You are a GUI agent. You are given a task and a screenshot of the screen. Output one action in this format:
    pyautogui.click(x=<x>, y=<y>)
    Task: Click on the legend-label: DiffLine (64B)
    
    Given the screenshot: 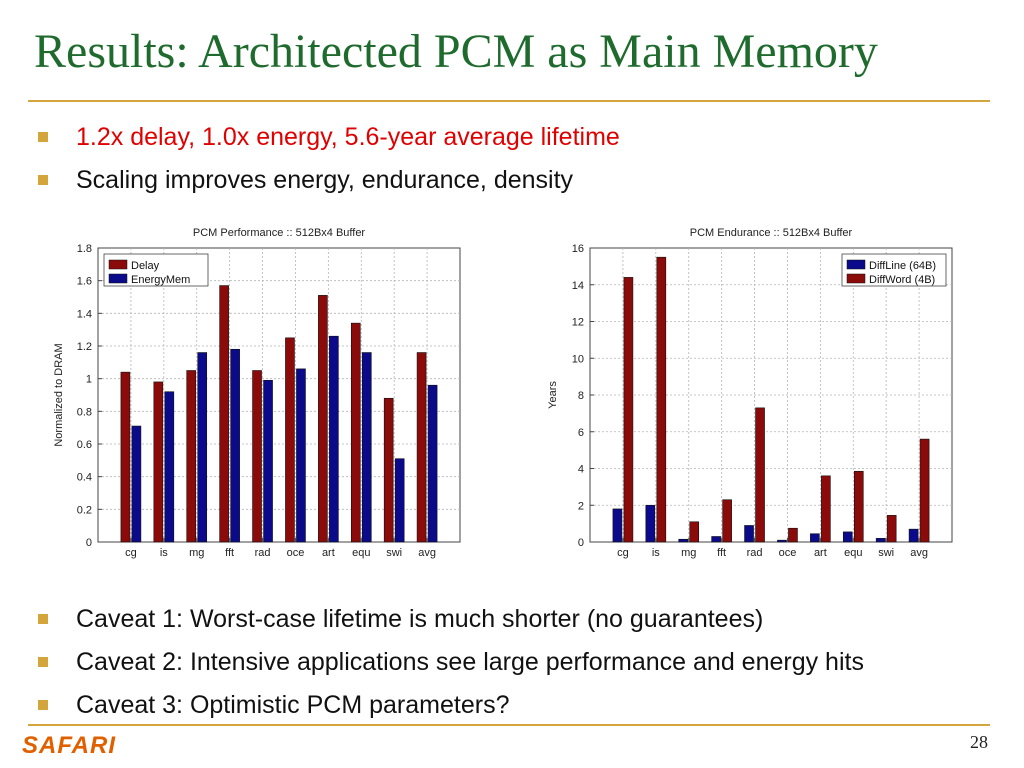 What is the action you would take?
    pyautogui.click(x=902, y=266)
    